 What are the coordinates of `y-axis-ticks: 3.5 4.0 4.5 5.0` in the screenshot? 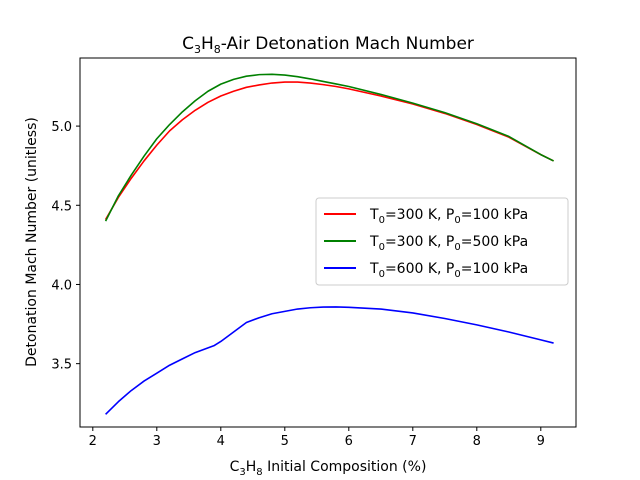 It's located at (65, 246).